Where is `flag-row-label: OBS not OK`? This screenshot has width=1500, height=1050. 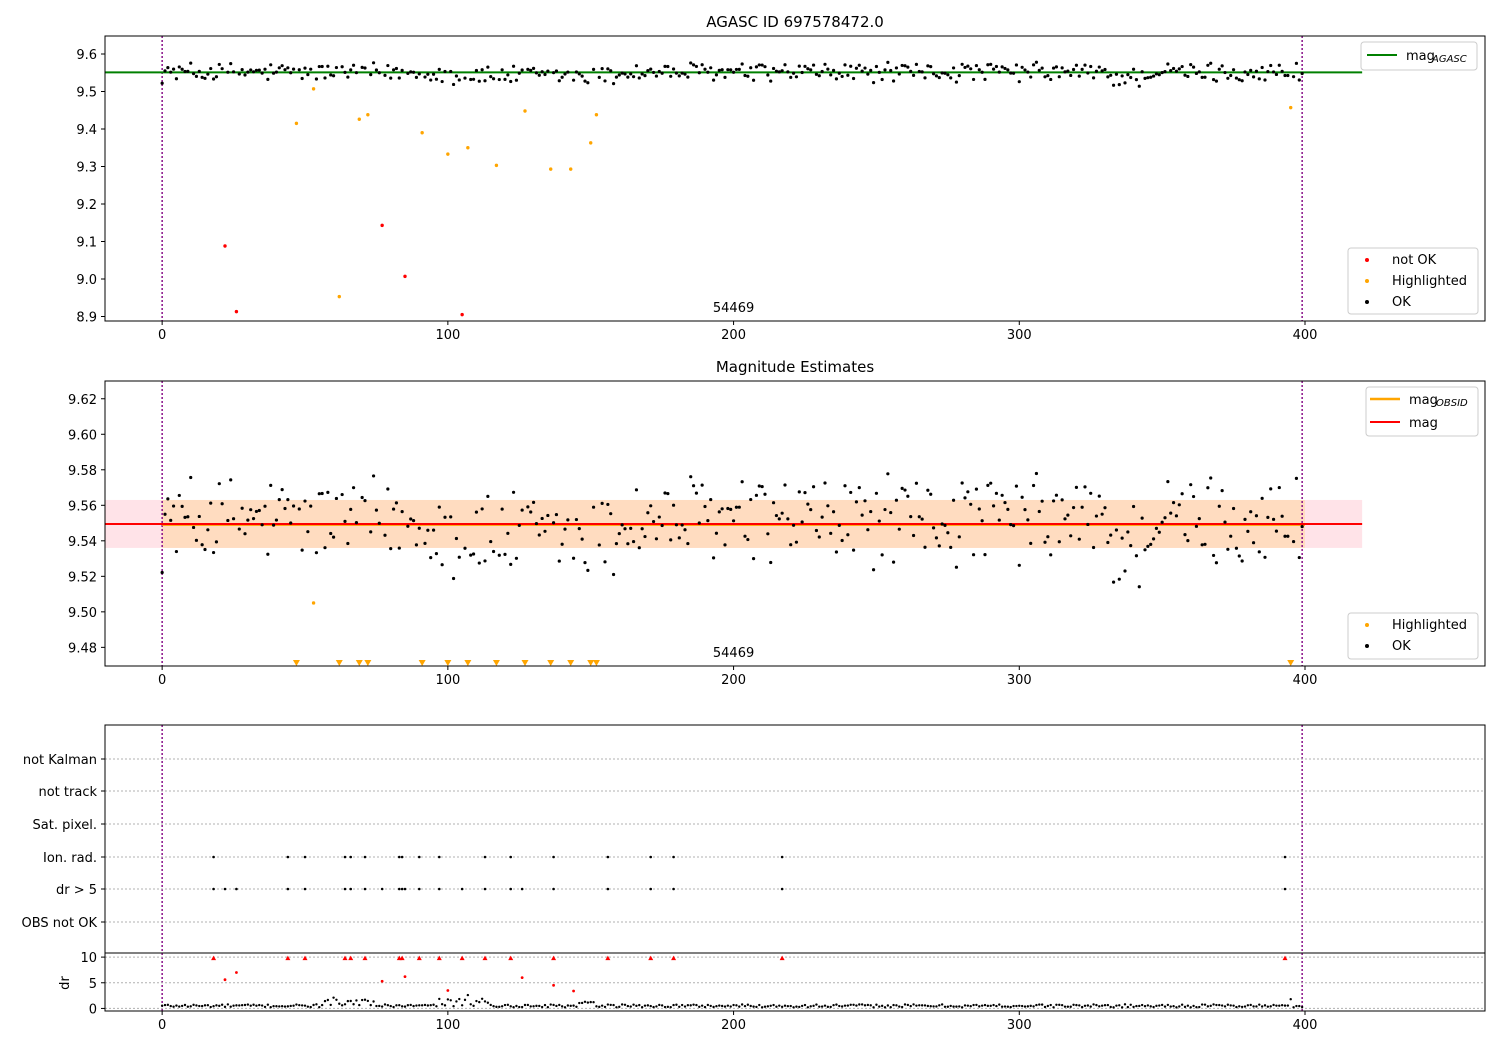 flag-row-label: OBS not OK is located at coordinates (60, 923).